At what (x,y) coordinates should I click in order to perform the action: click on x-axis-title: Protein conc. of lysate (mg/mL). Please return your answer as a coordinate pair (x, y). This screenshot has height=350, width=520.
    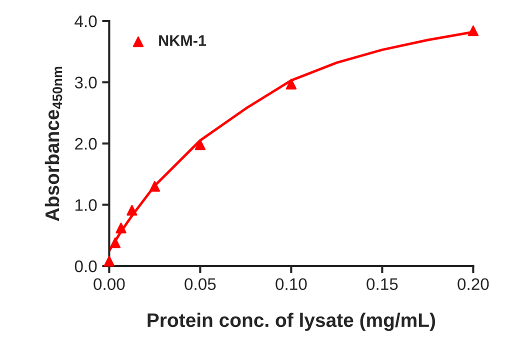
    Looking at the image, I should click on (292, 321).